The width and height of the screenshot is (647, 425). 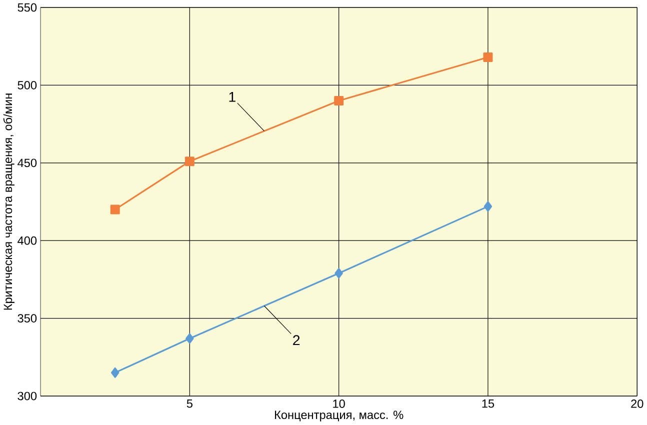 What do you see at coordinates (8, 202) in the screenshot?
I see `y-axis-title: Критическая частота вращения, об/мин` at bounding box center [8, 202].